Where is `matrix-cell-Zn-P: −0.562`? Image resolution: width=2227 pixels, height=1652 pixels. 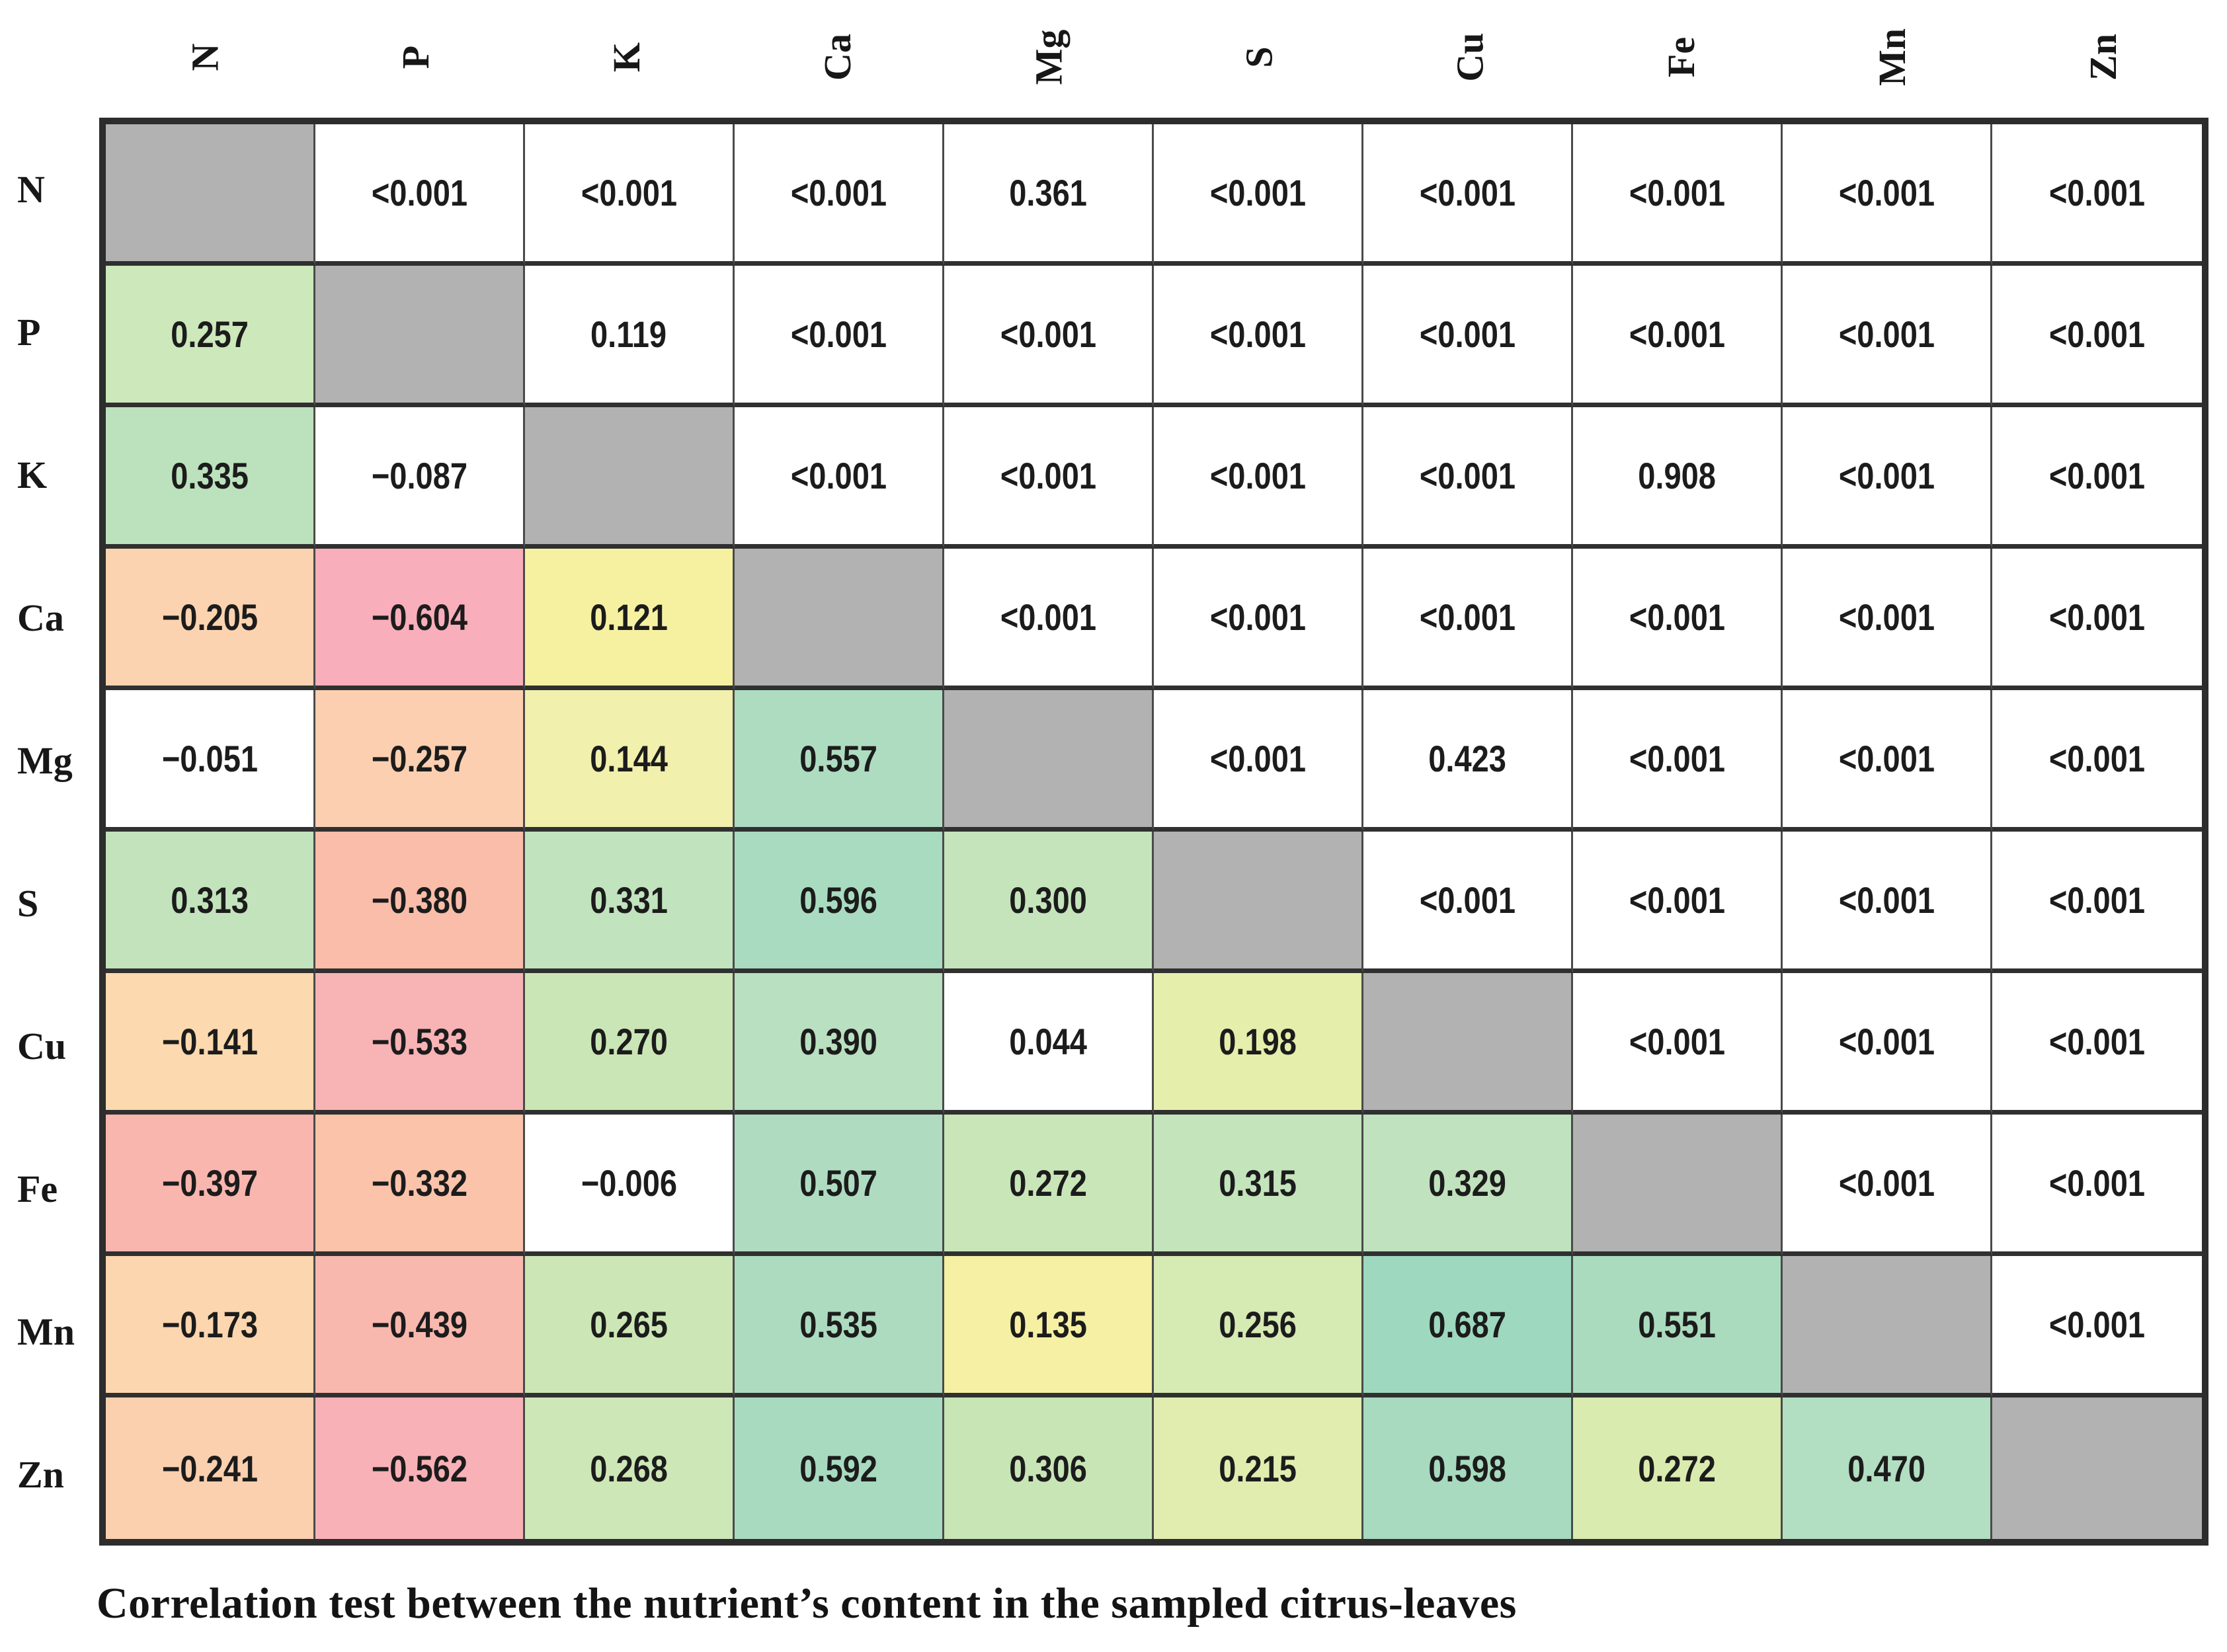
matrix-cell-Zn-P: −0.562 is located at coordinates (420, 1468).